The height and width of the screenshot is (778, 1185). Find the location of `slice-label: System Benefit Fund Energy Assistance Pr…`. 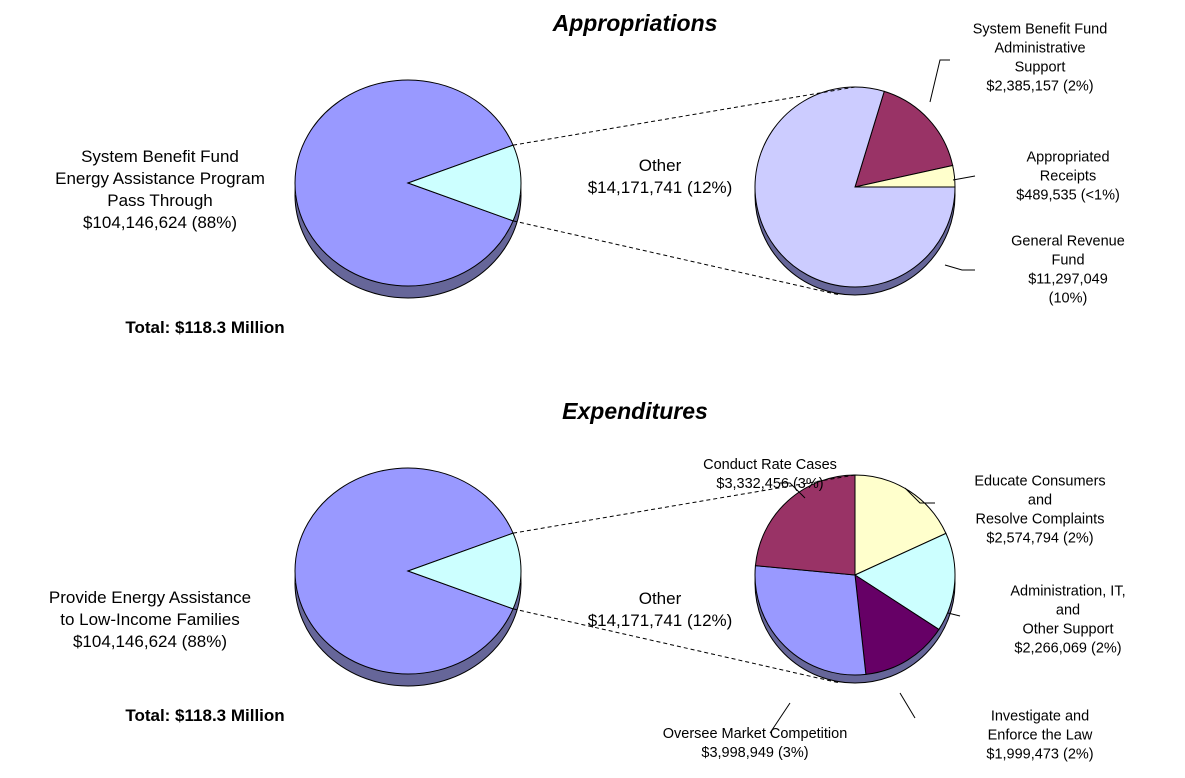

slice-label: System Benefit Fund Energy Assistance Pr… is located at coordinates (160, 190).